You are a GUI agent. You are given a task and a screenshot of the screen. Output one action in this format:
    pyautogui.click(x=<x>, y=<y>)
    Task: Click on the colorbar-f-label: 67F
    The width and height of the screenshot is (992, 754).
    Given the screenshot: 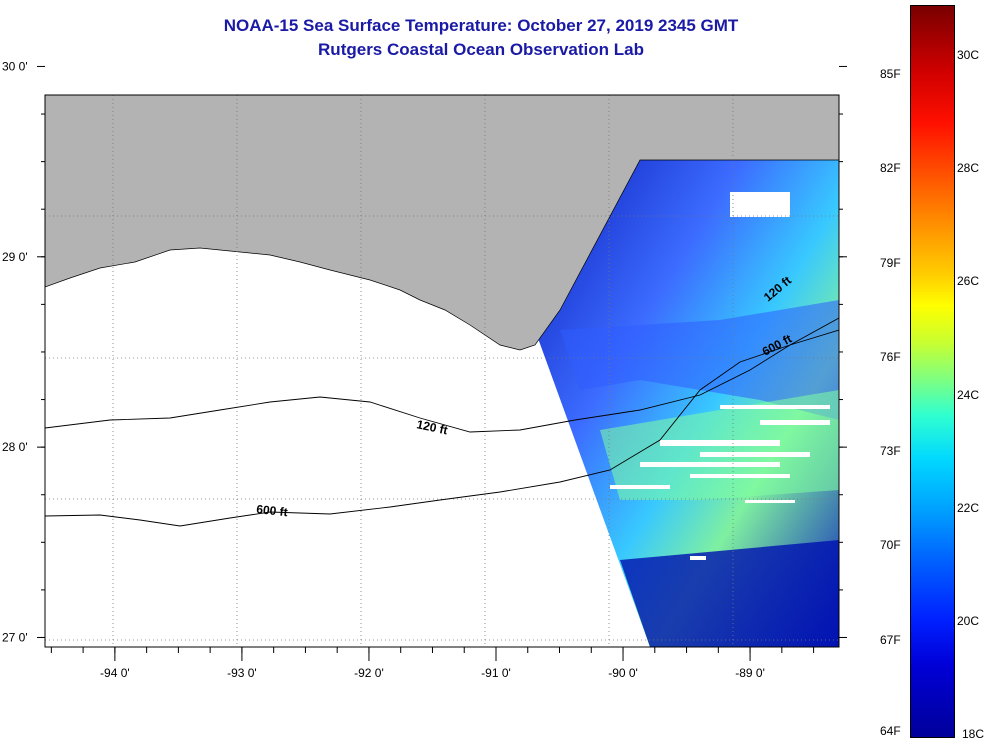 What is the action you would take?
    pyautogui.click(x=890, y=639)
    